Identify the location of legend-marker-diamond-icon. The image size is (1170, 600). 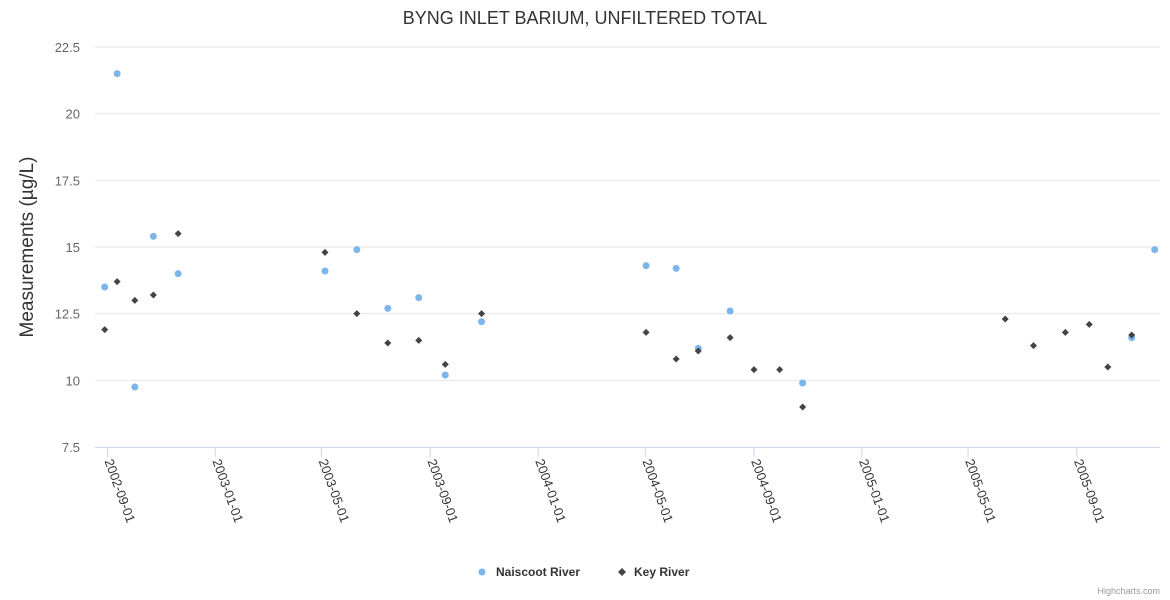
(622, 572).